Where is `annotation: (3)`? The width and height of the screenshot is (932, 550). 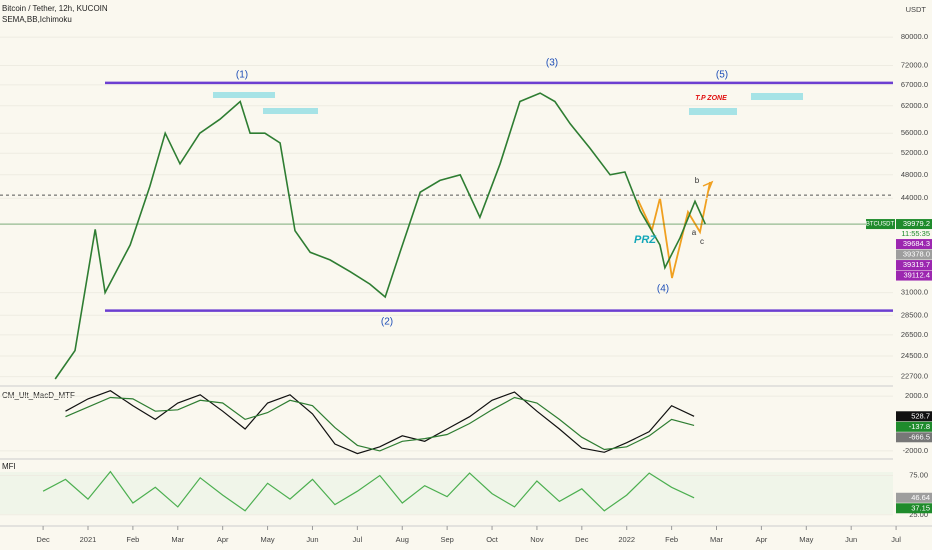 annotation: (3) is located at coordinates (552, 63).